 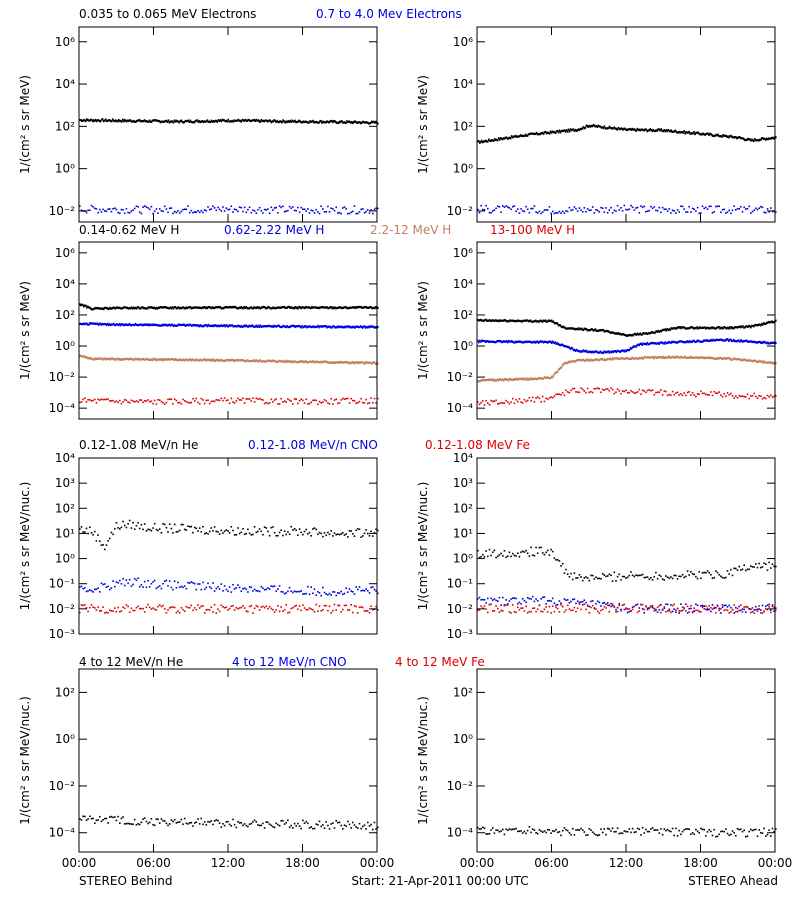 I want to click on x-tick-label: 18:00, so click(x=700, y=863).